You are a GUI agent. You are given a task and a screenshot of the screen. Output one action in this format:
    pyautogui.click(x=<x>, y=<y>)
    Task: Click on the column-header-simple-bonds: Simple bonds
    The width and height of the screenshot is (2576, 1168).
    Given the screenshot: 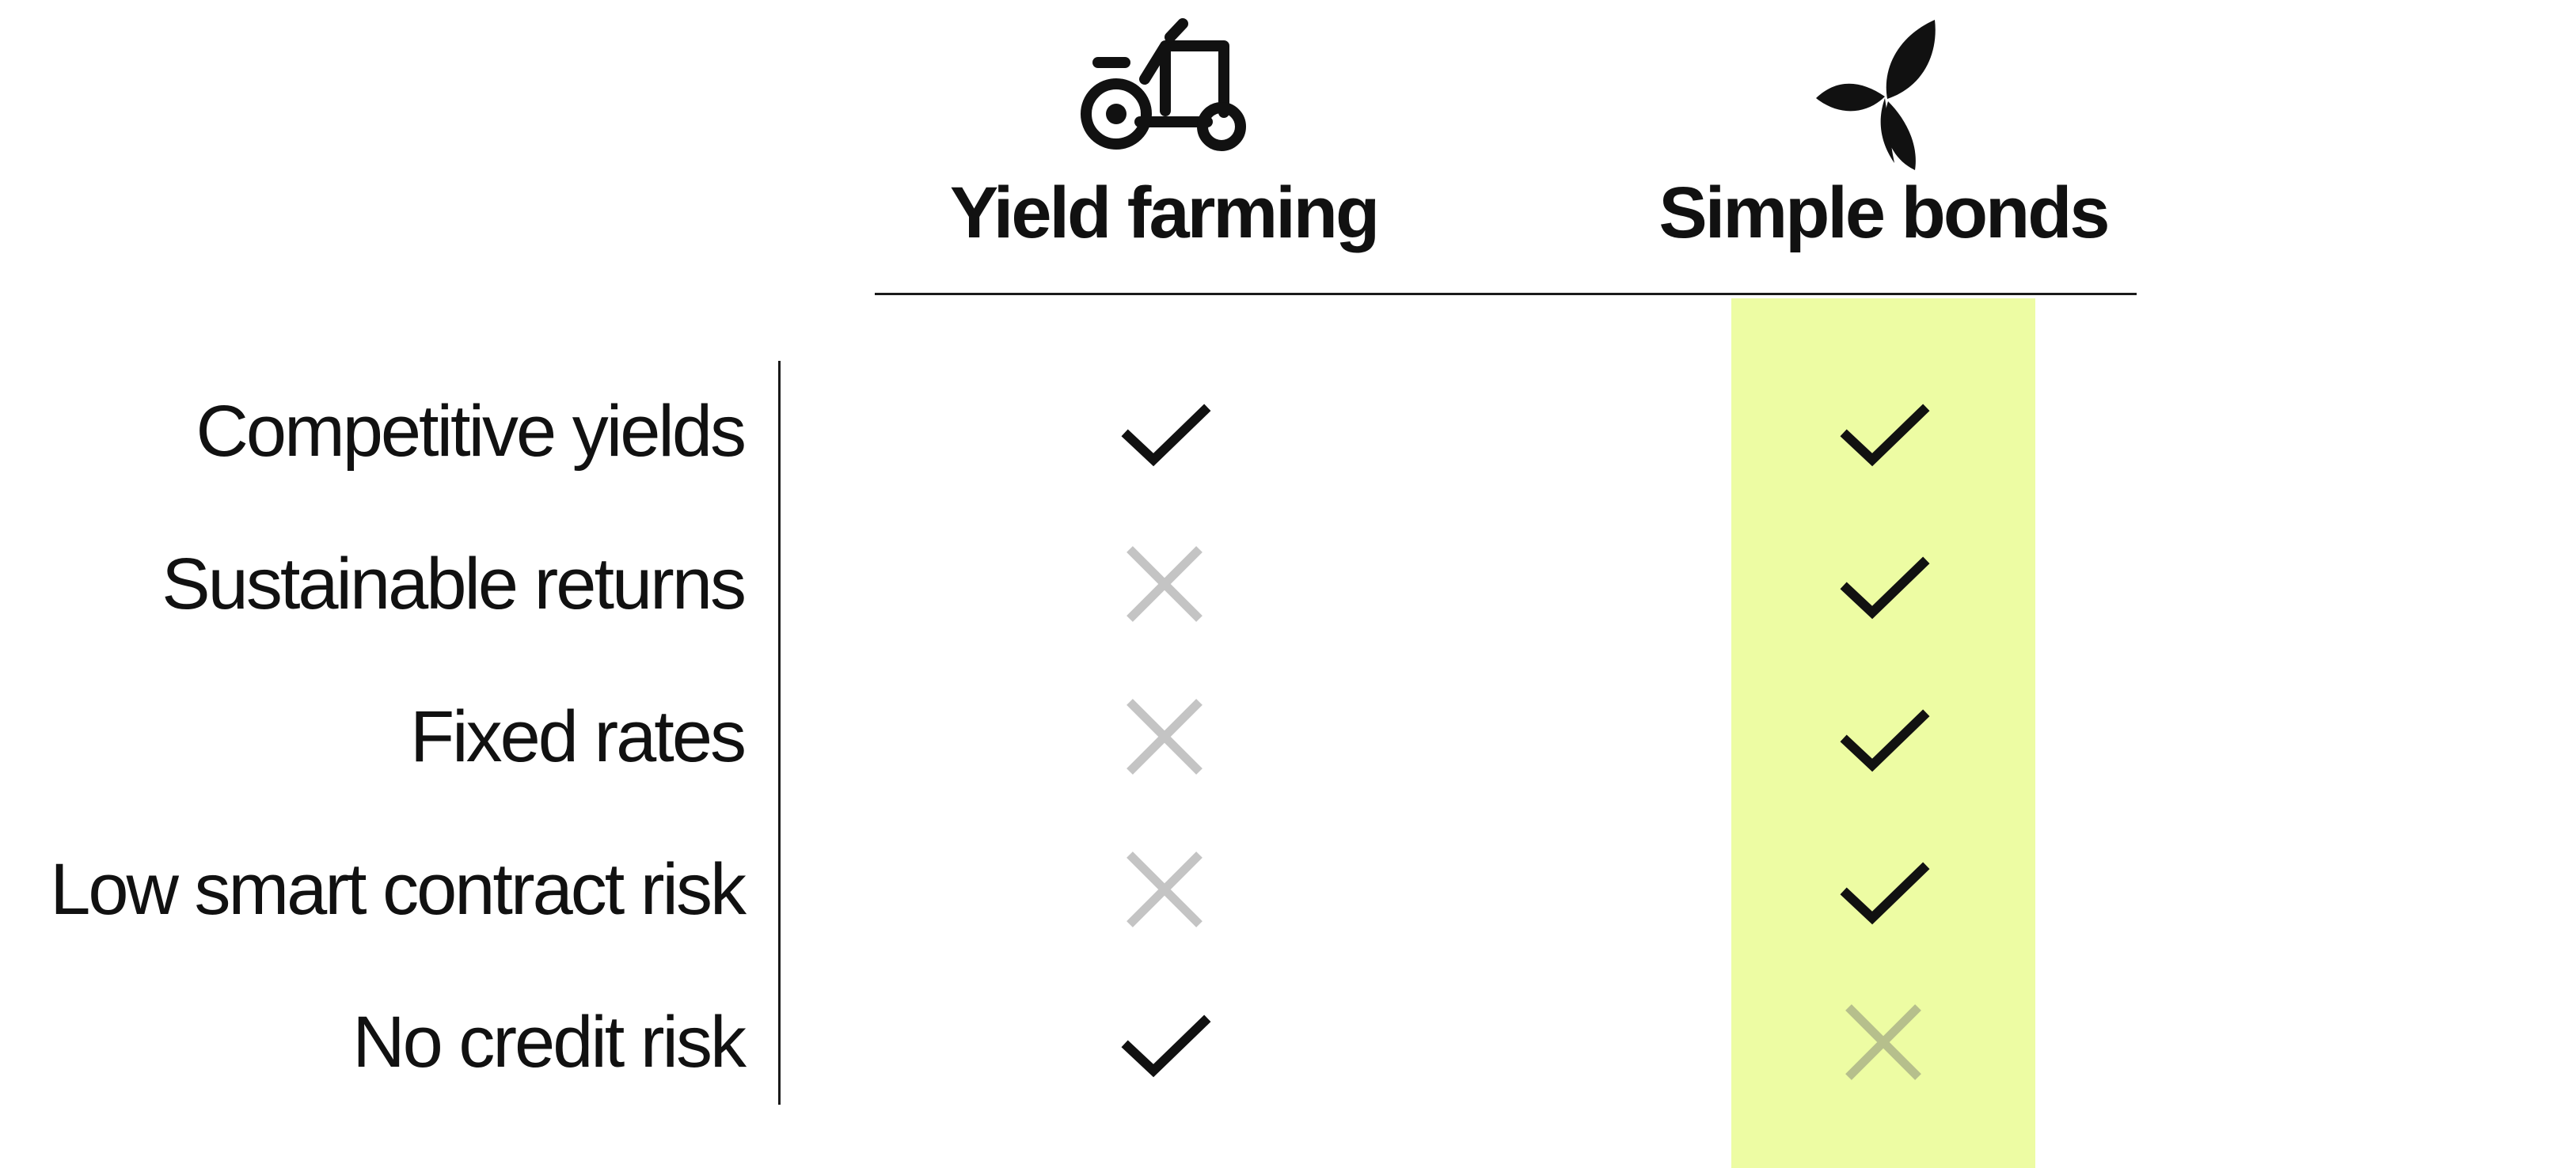 What is the action you would take?
    pyautogui.click(x=1883, y=130)
    